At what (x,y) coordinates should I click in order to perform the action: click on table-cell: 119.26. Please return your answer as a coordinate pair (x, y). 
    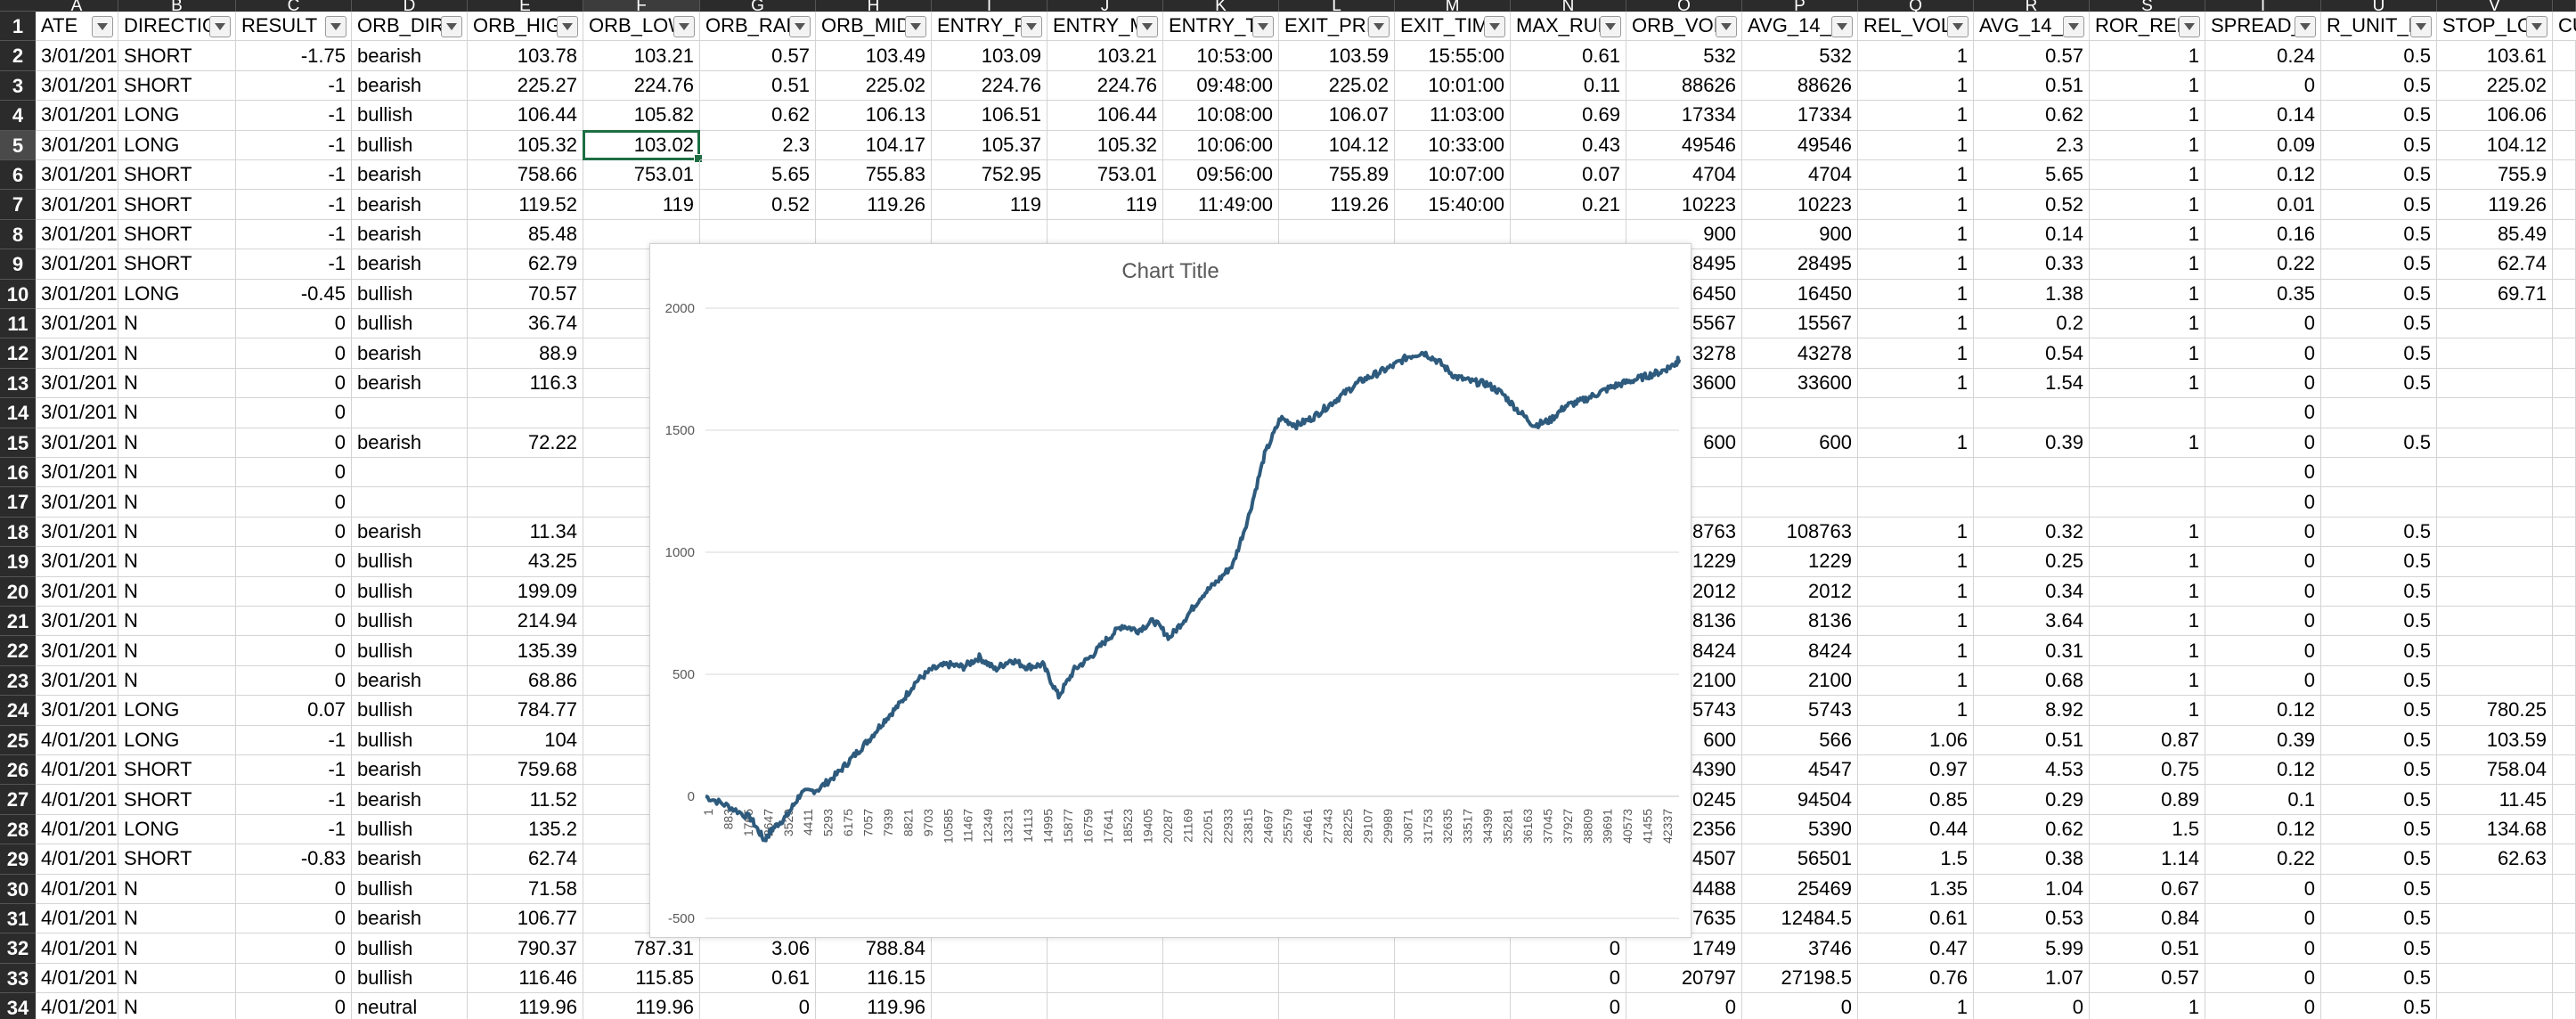
    Looking at the image, I should click on (1337, 205).